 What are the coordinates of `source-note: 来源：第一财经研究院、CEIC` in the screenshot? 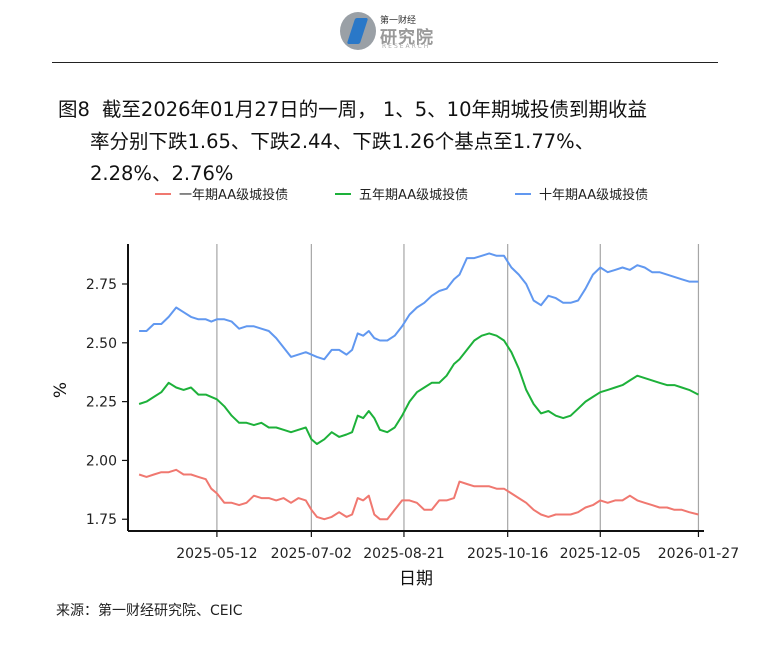 It's located at (149, 611).